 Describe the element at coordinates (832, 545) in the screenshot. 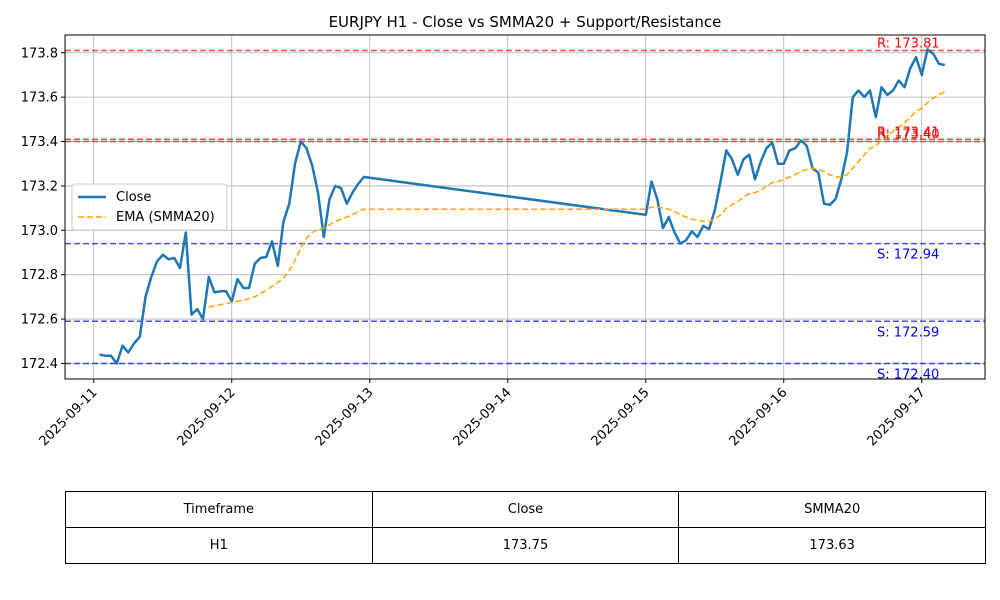

I see `table-cell: 173.63` at that location.